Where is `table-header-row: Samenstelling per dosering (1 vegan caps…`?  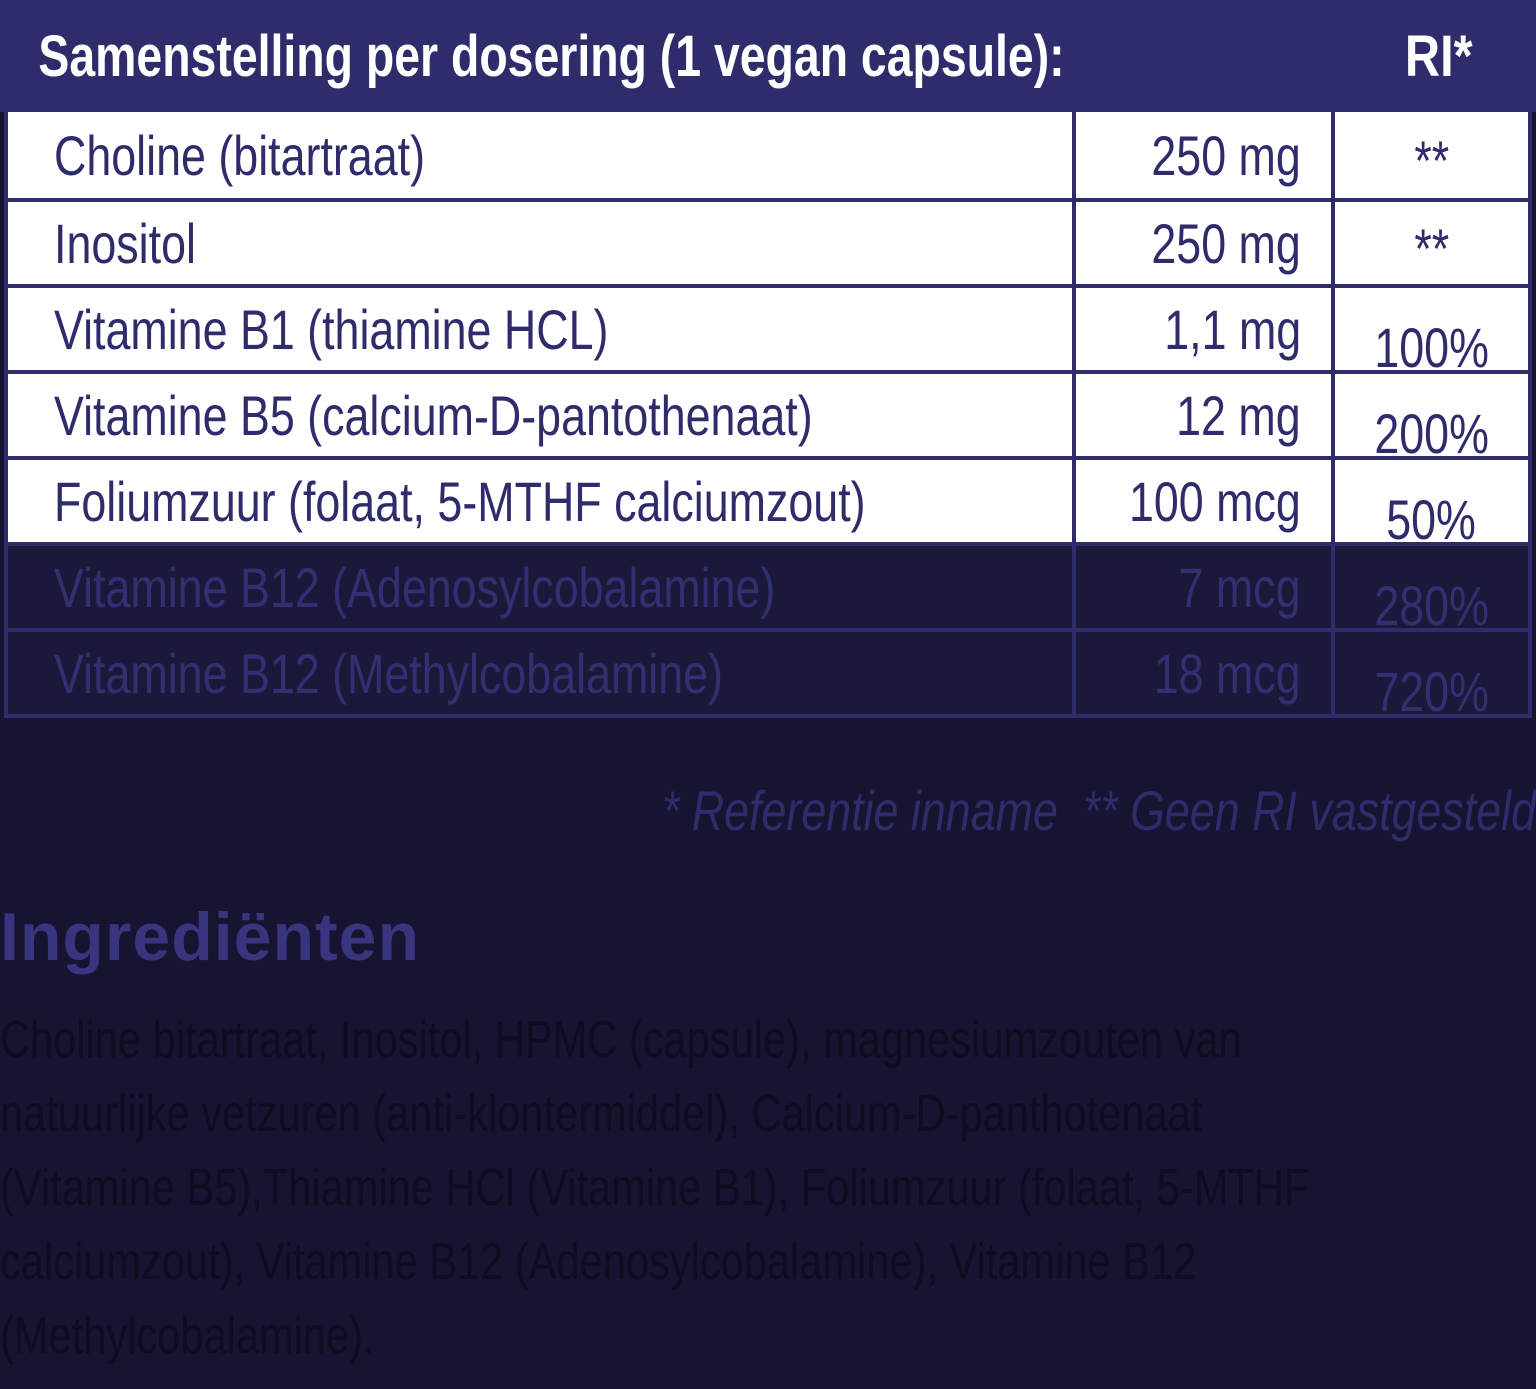 table-header-row: Samenstelling per dosering (1 vegan caps… is located at coordinates (768, 56).